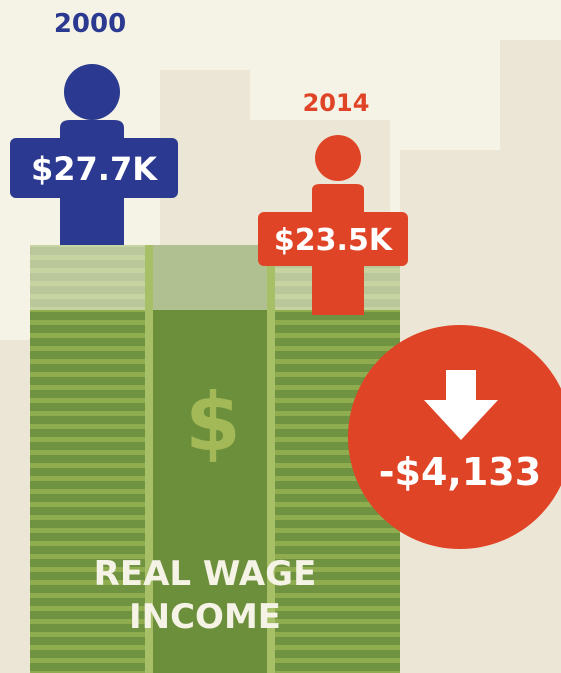 The image size is (561, 673). Describe the element at coordinates (205, 574) in the screenshot. I see `money-label: REAL WAGE` at that location.